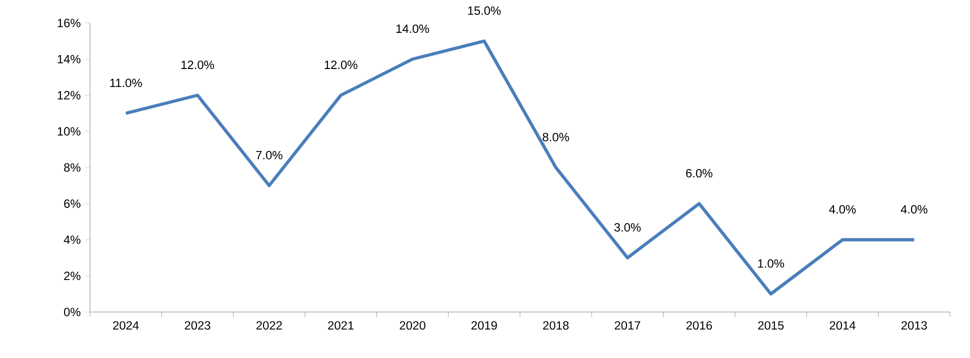 This screenshot has height=358, width=970. Describe the element at coordinates (69, 23) in the screenshot. I see `y-tick-label: 16%` at that location.